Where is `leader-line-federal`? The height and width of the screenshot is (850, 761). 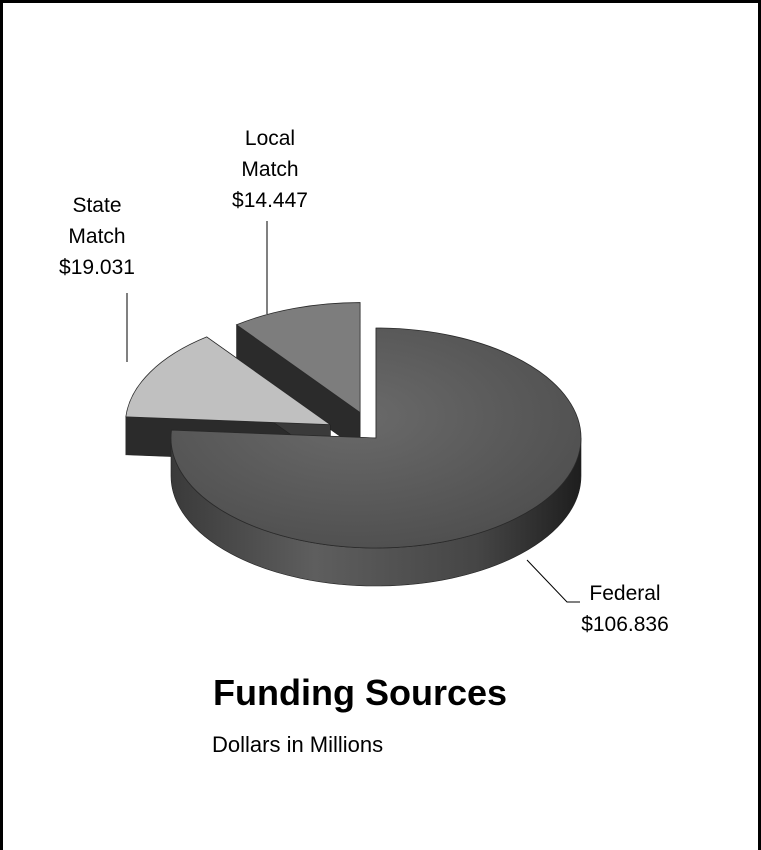
leader-line-federal is located at coordinates (553, 581).